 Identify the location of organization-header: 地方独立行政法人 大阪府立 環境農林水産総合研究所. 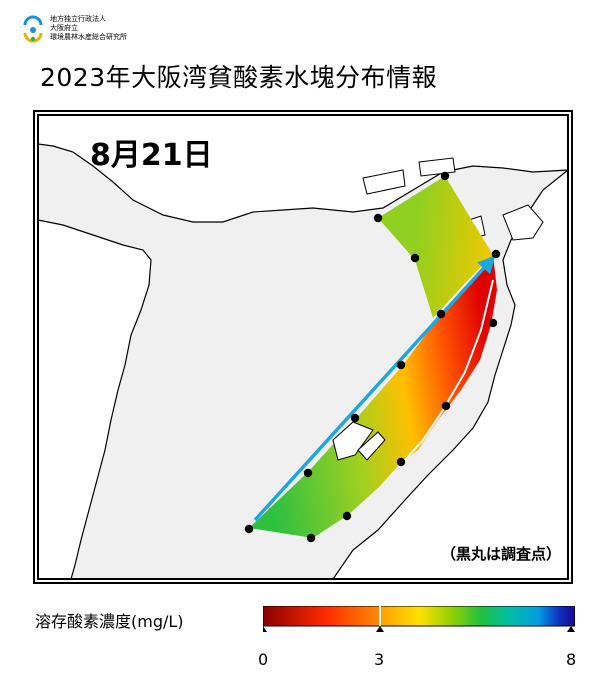
(122, 30).